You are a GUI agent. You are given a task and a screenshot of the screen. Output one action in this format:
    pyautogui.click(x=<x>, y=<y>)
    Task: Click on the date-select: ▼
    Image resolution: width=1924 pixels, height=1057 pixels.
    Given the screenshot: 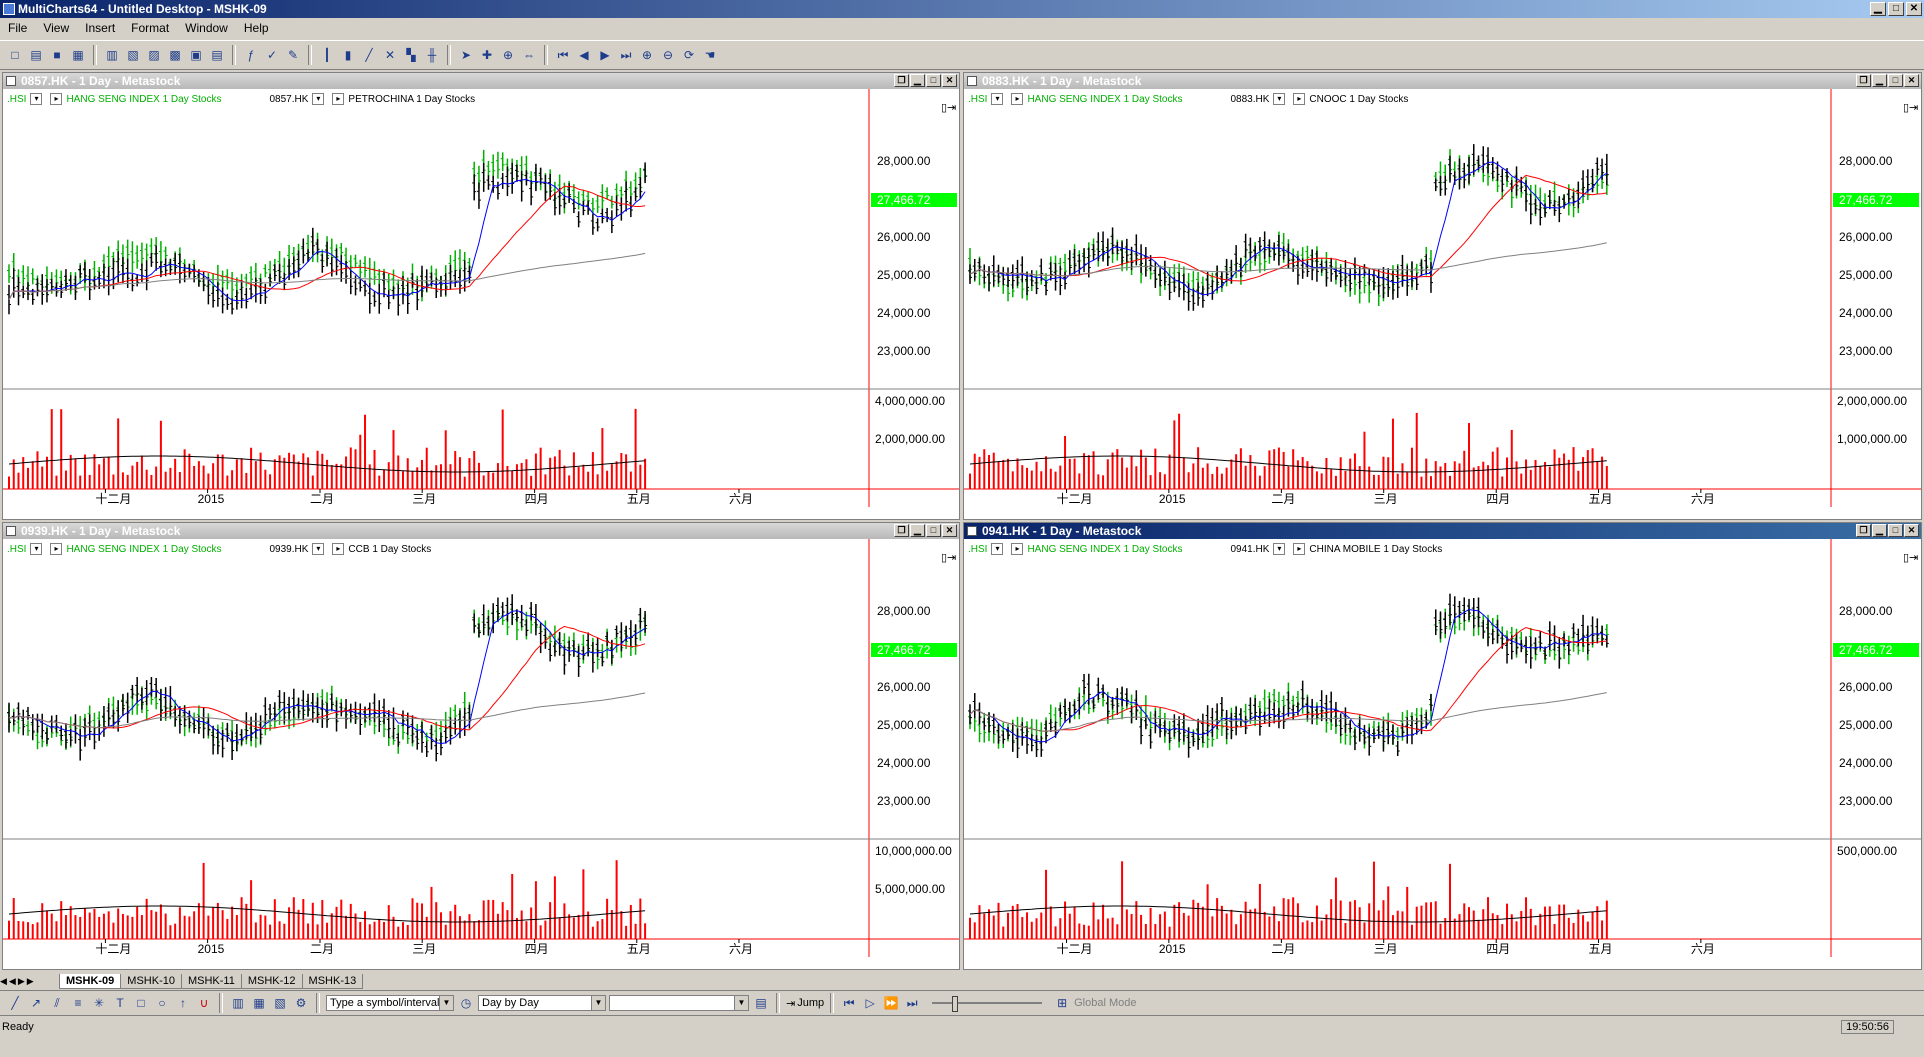 What is the action you would take?
    pyautogui.click(x=679, y=1003)
    